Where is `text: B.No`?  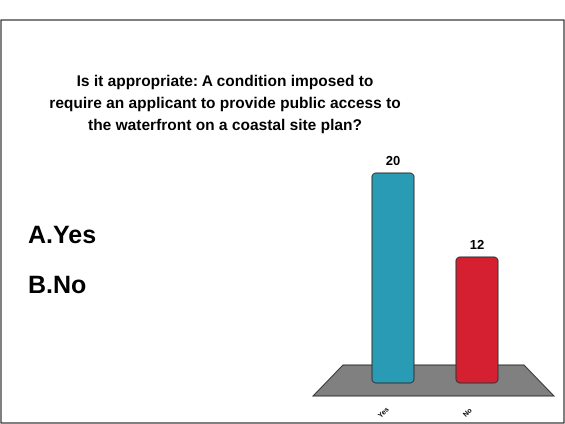 text: B.No is located at coordinates (57, 285).